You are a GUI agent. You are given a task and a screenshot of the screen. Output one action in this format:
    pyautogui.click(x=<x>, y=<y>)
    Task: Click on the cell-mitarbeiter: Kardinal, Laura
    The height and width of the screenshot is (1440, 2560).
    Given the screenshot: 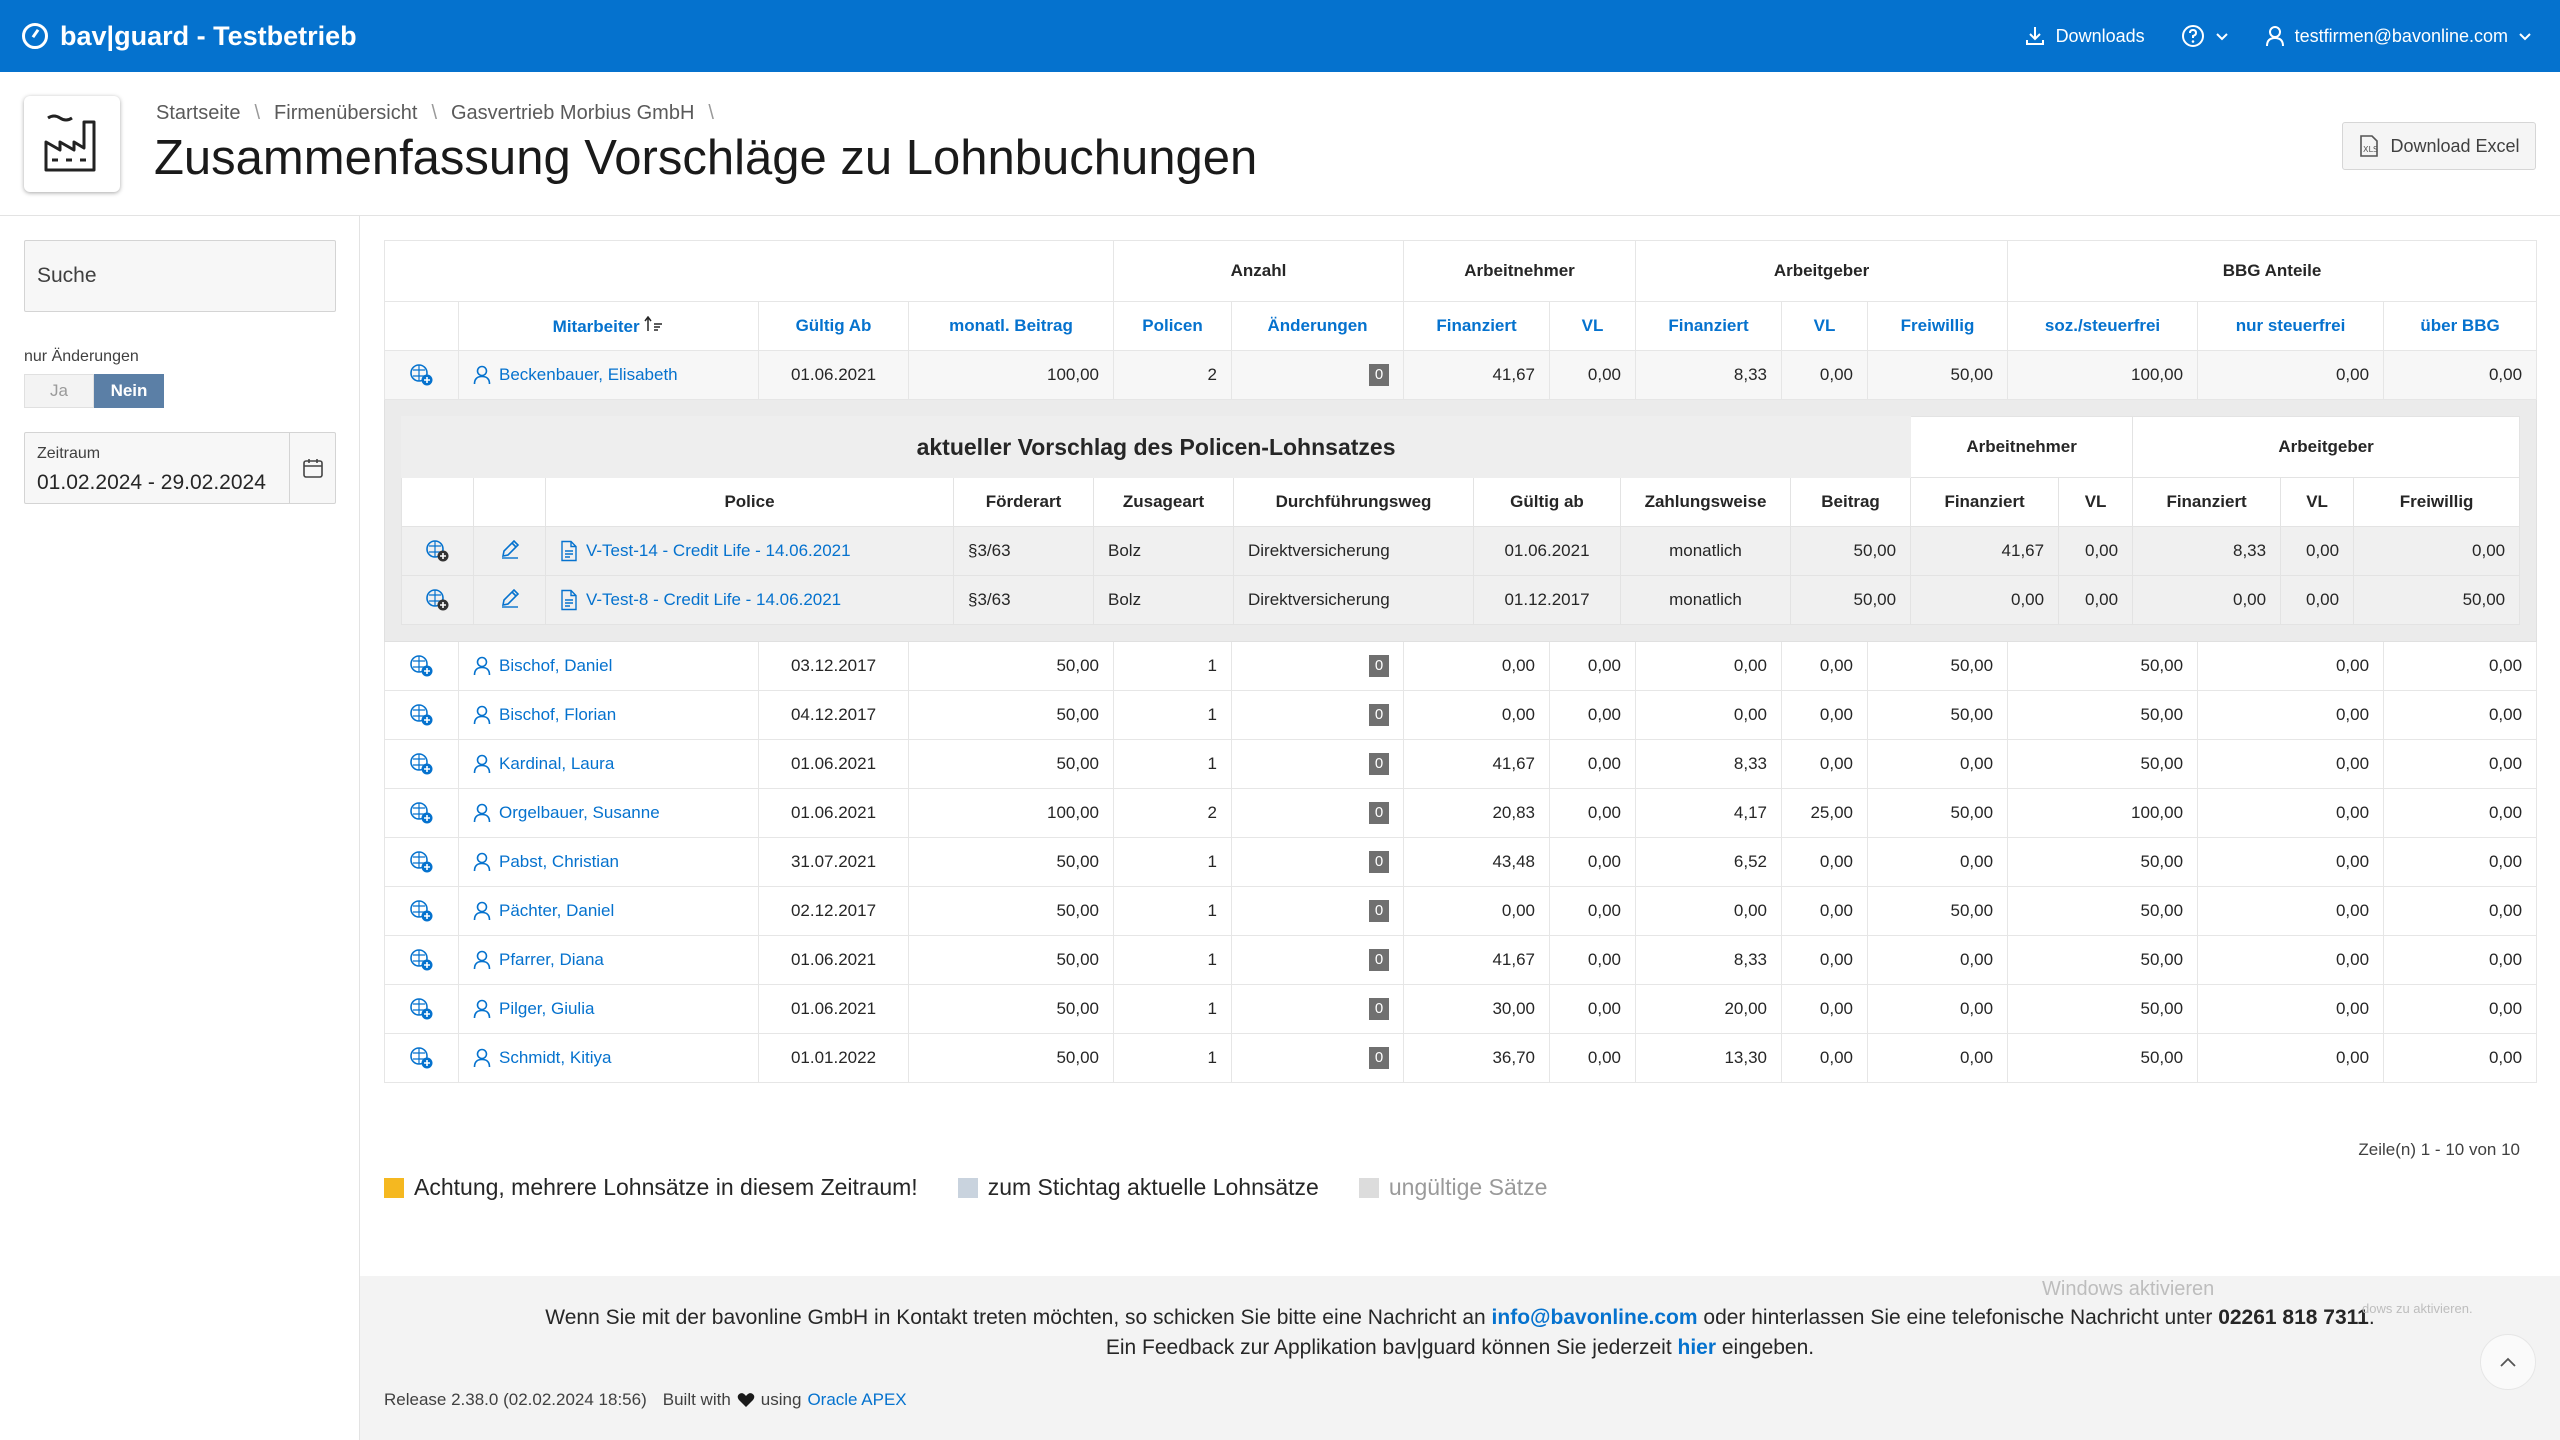 What is the action you would take?
    pyautogui.click(x=608, y=764)
    